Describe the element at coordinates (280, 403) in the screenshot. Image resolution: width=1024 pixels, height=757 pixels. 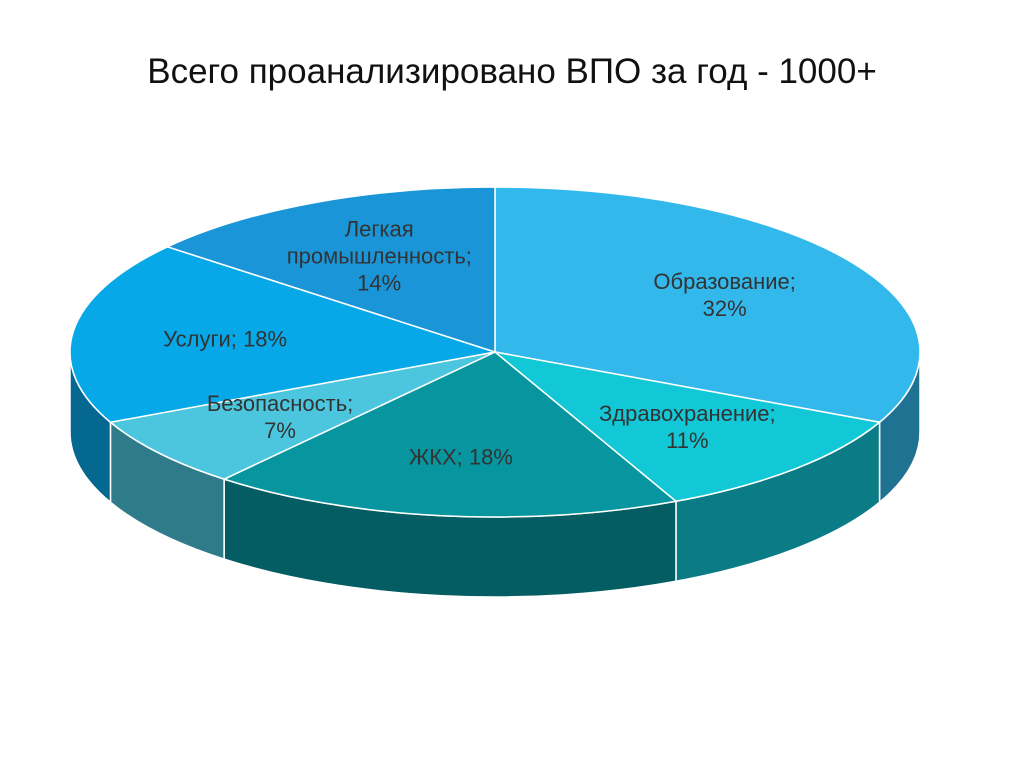
I see `category-label: Безопасность;` at that location.